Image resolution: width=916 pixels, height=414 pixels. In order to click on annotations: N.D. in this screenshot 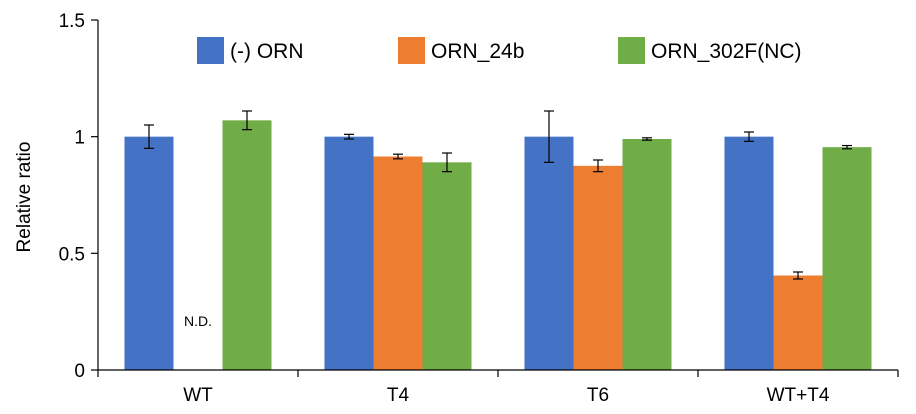, I will do `click(198, 321)`.